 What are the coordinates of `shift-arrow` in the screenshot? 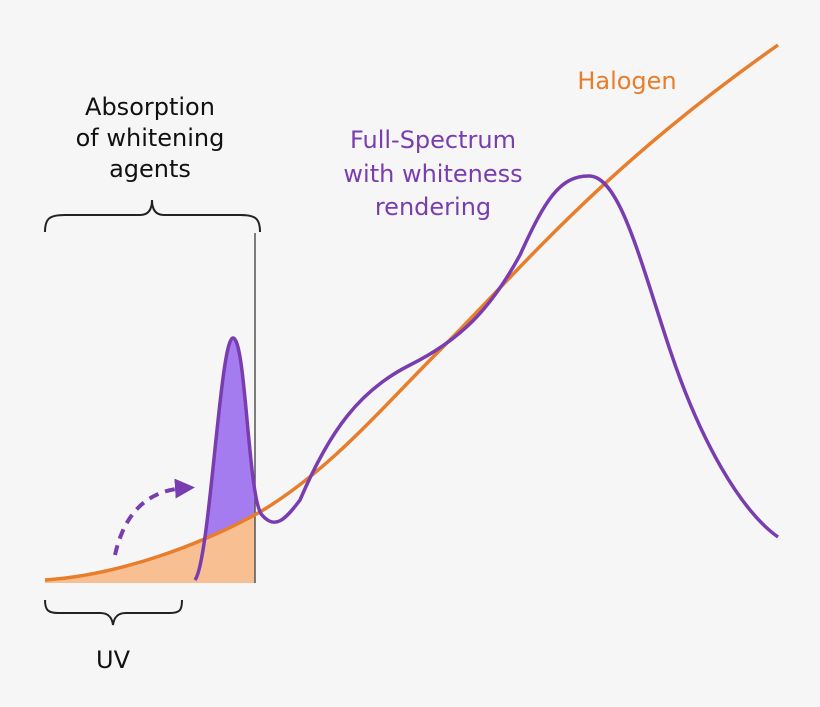 It's located at (154, 517).